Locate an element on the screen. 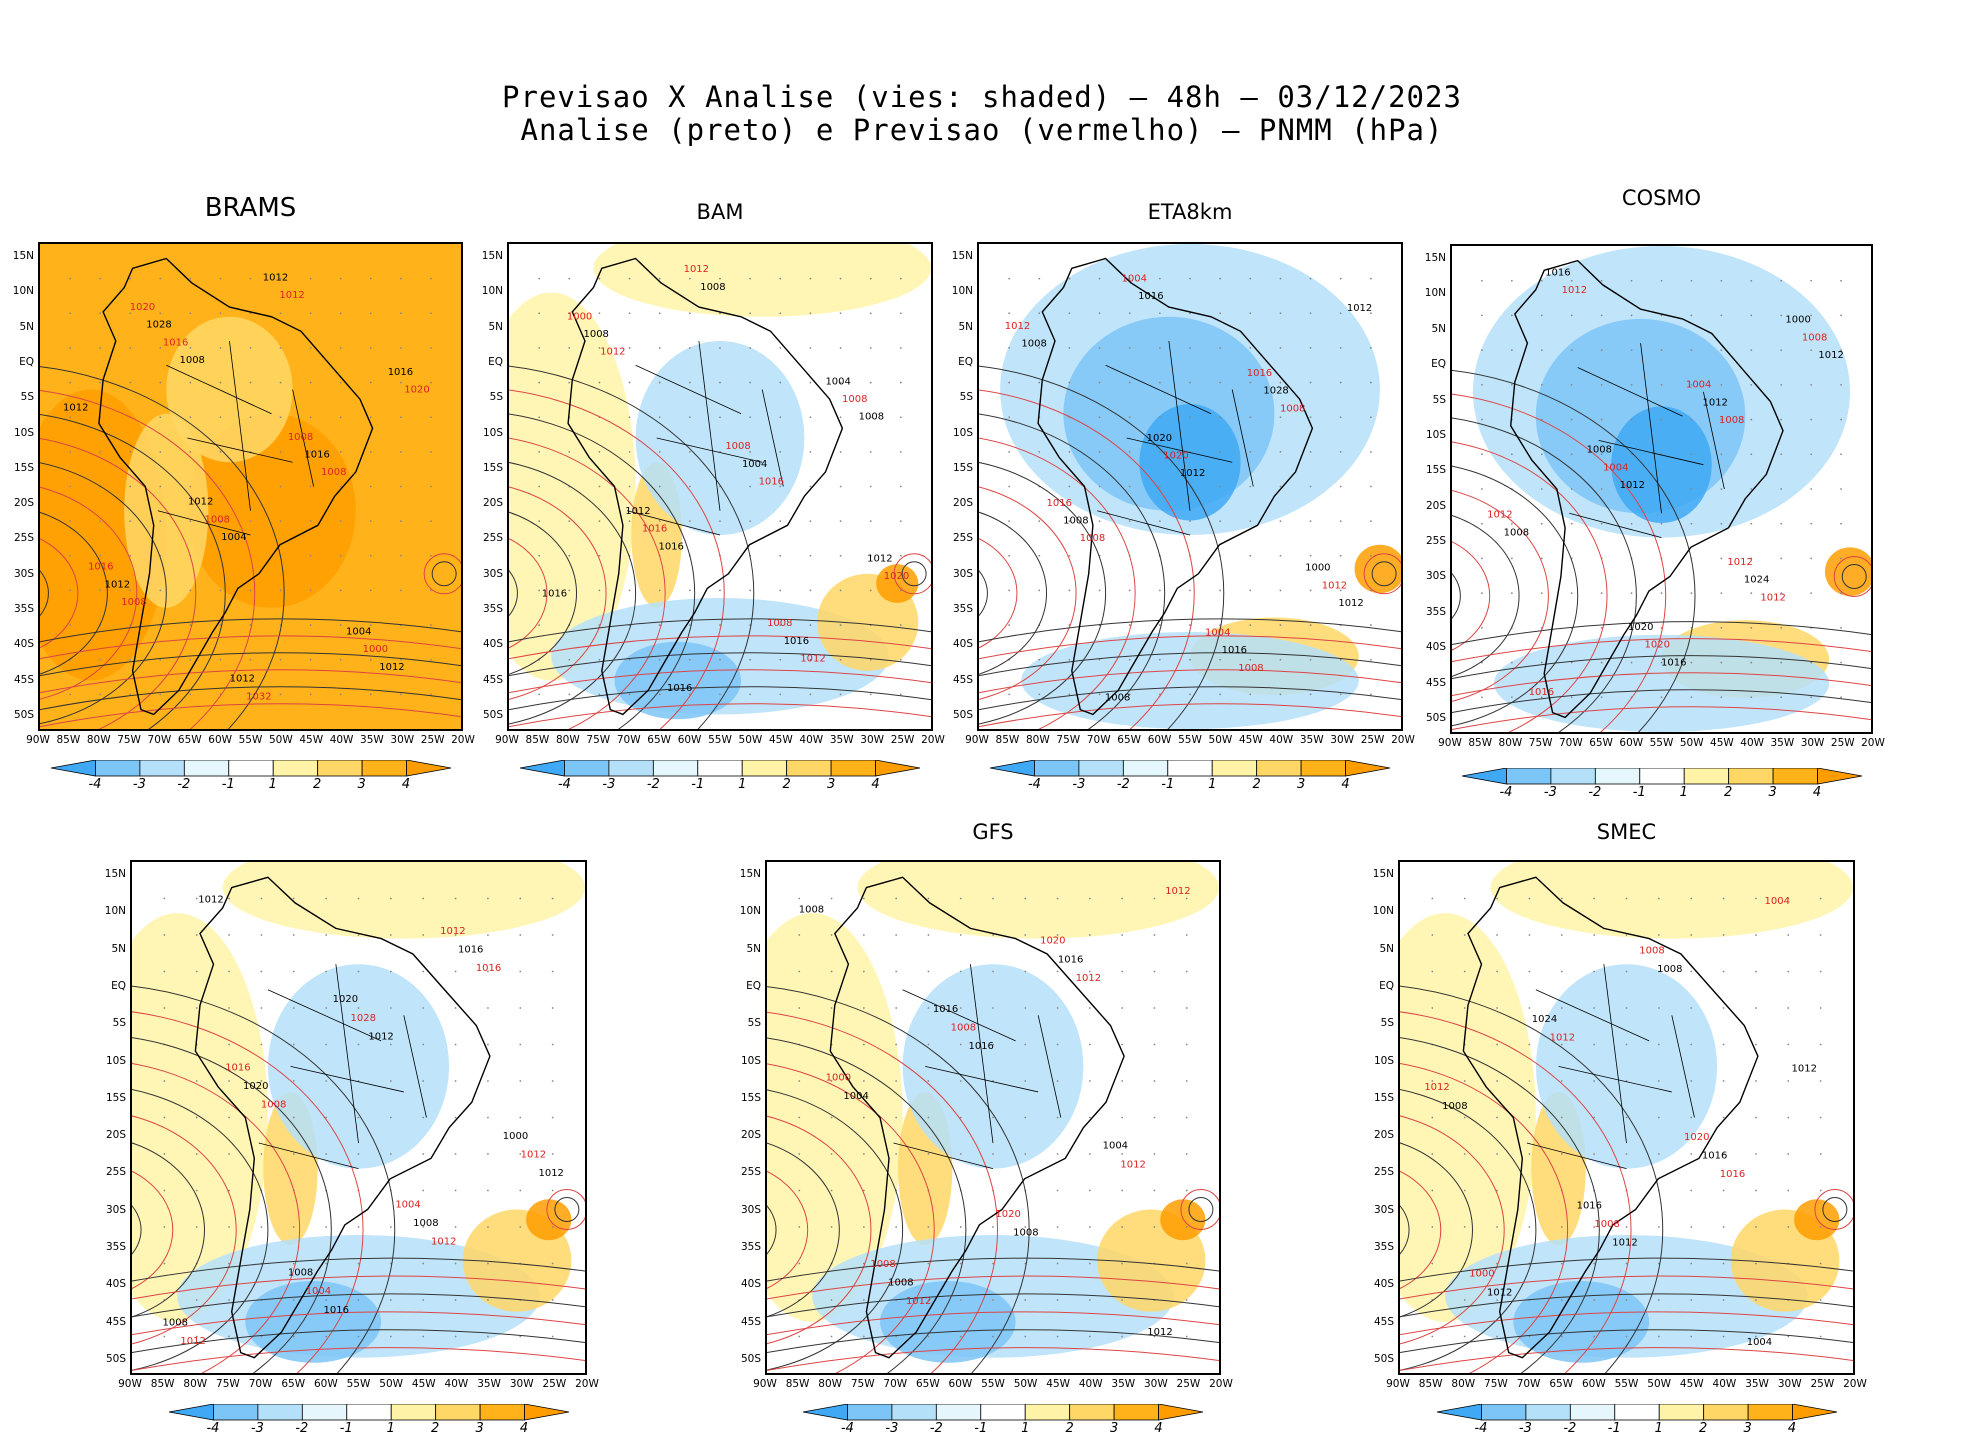  lon-tick-label: 70W is located at coordinates (628, 740).